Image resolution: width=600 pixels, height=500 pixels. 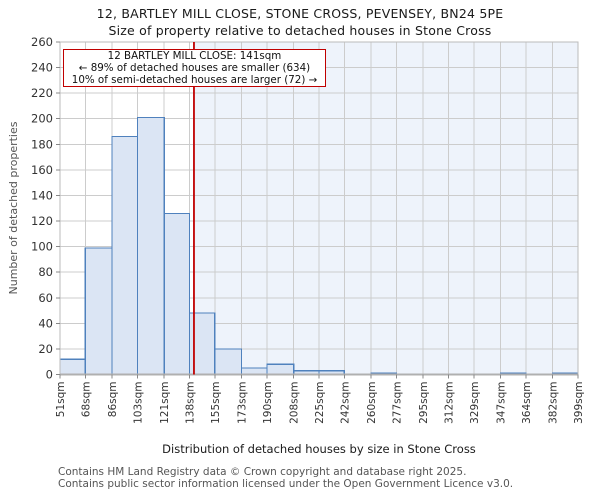 What do you see at coordinates (502, 402) in the screenshot?
I see `x-tick-label: 347sqm` at bounding box center [502, 402].